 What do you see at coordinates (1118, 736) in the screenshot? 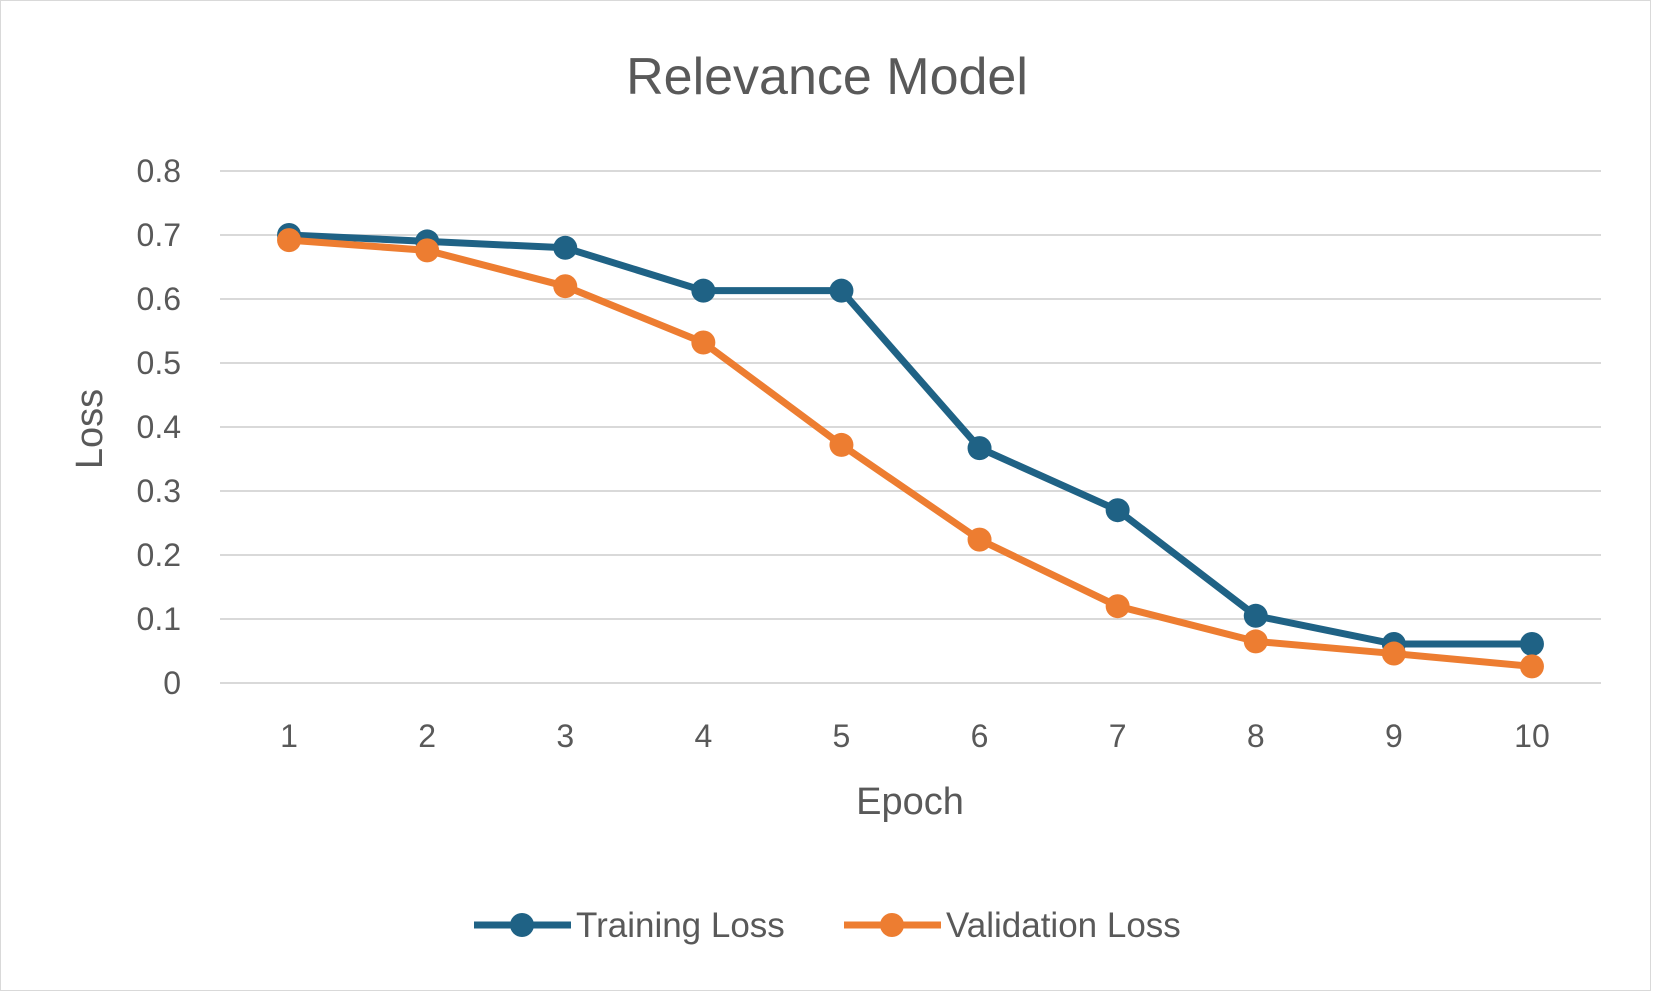
I see `x-tick-label: 7` at bounding box center [1118, 736].